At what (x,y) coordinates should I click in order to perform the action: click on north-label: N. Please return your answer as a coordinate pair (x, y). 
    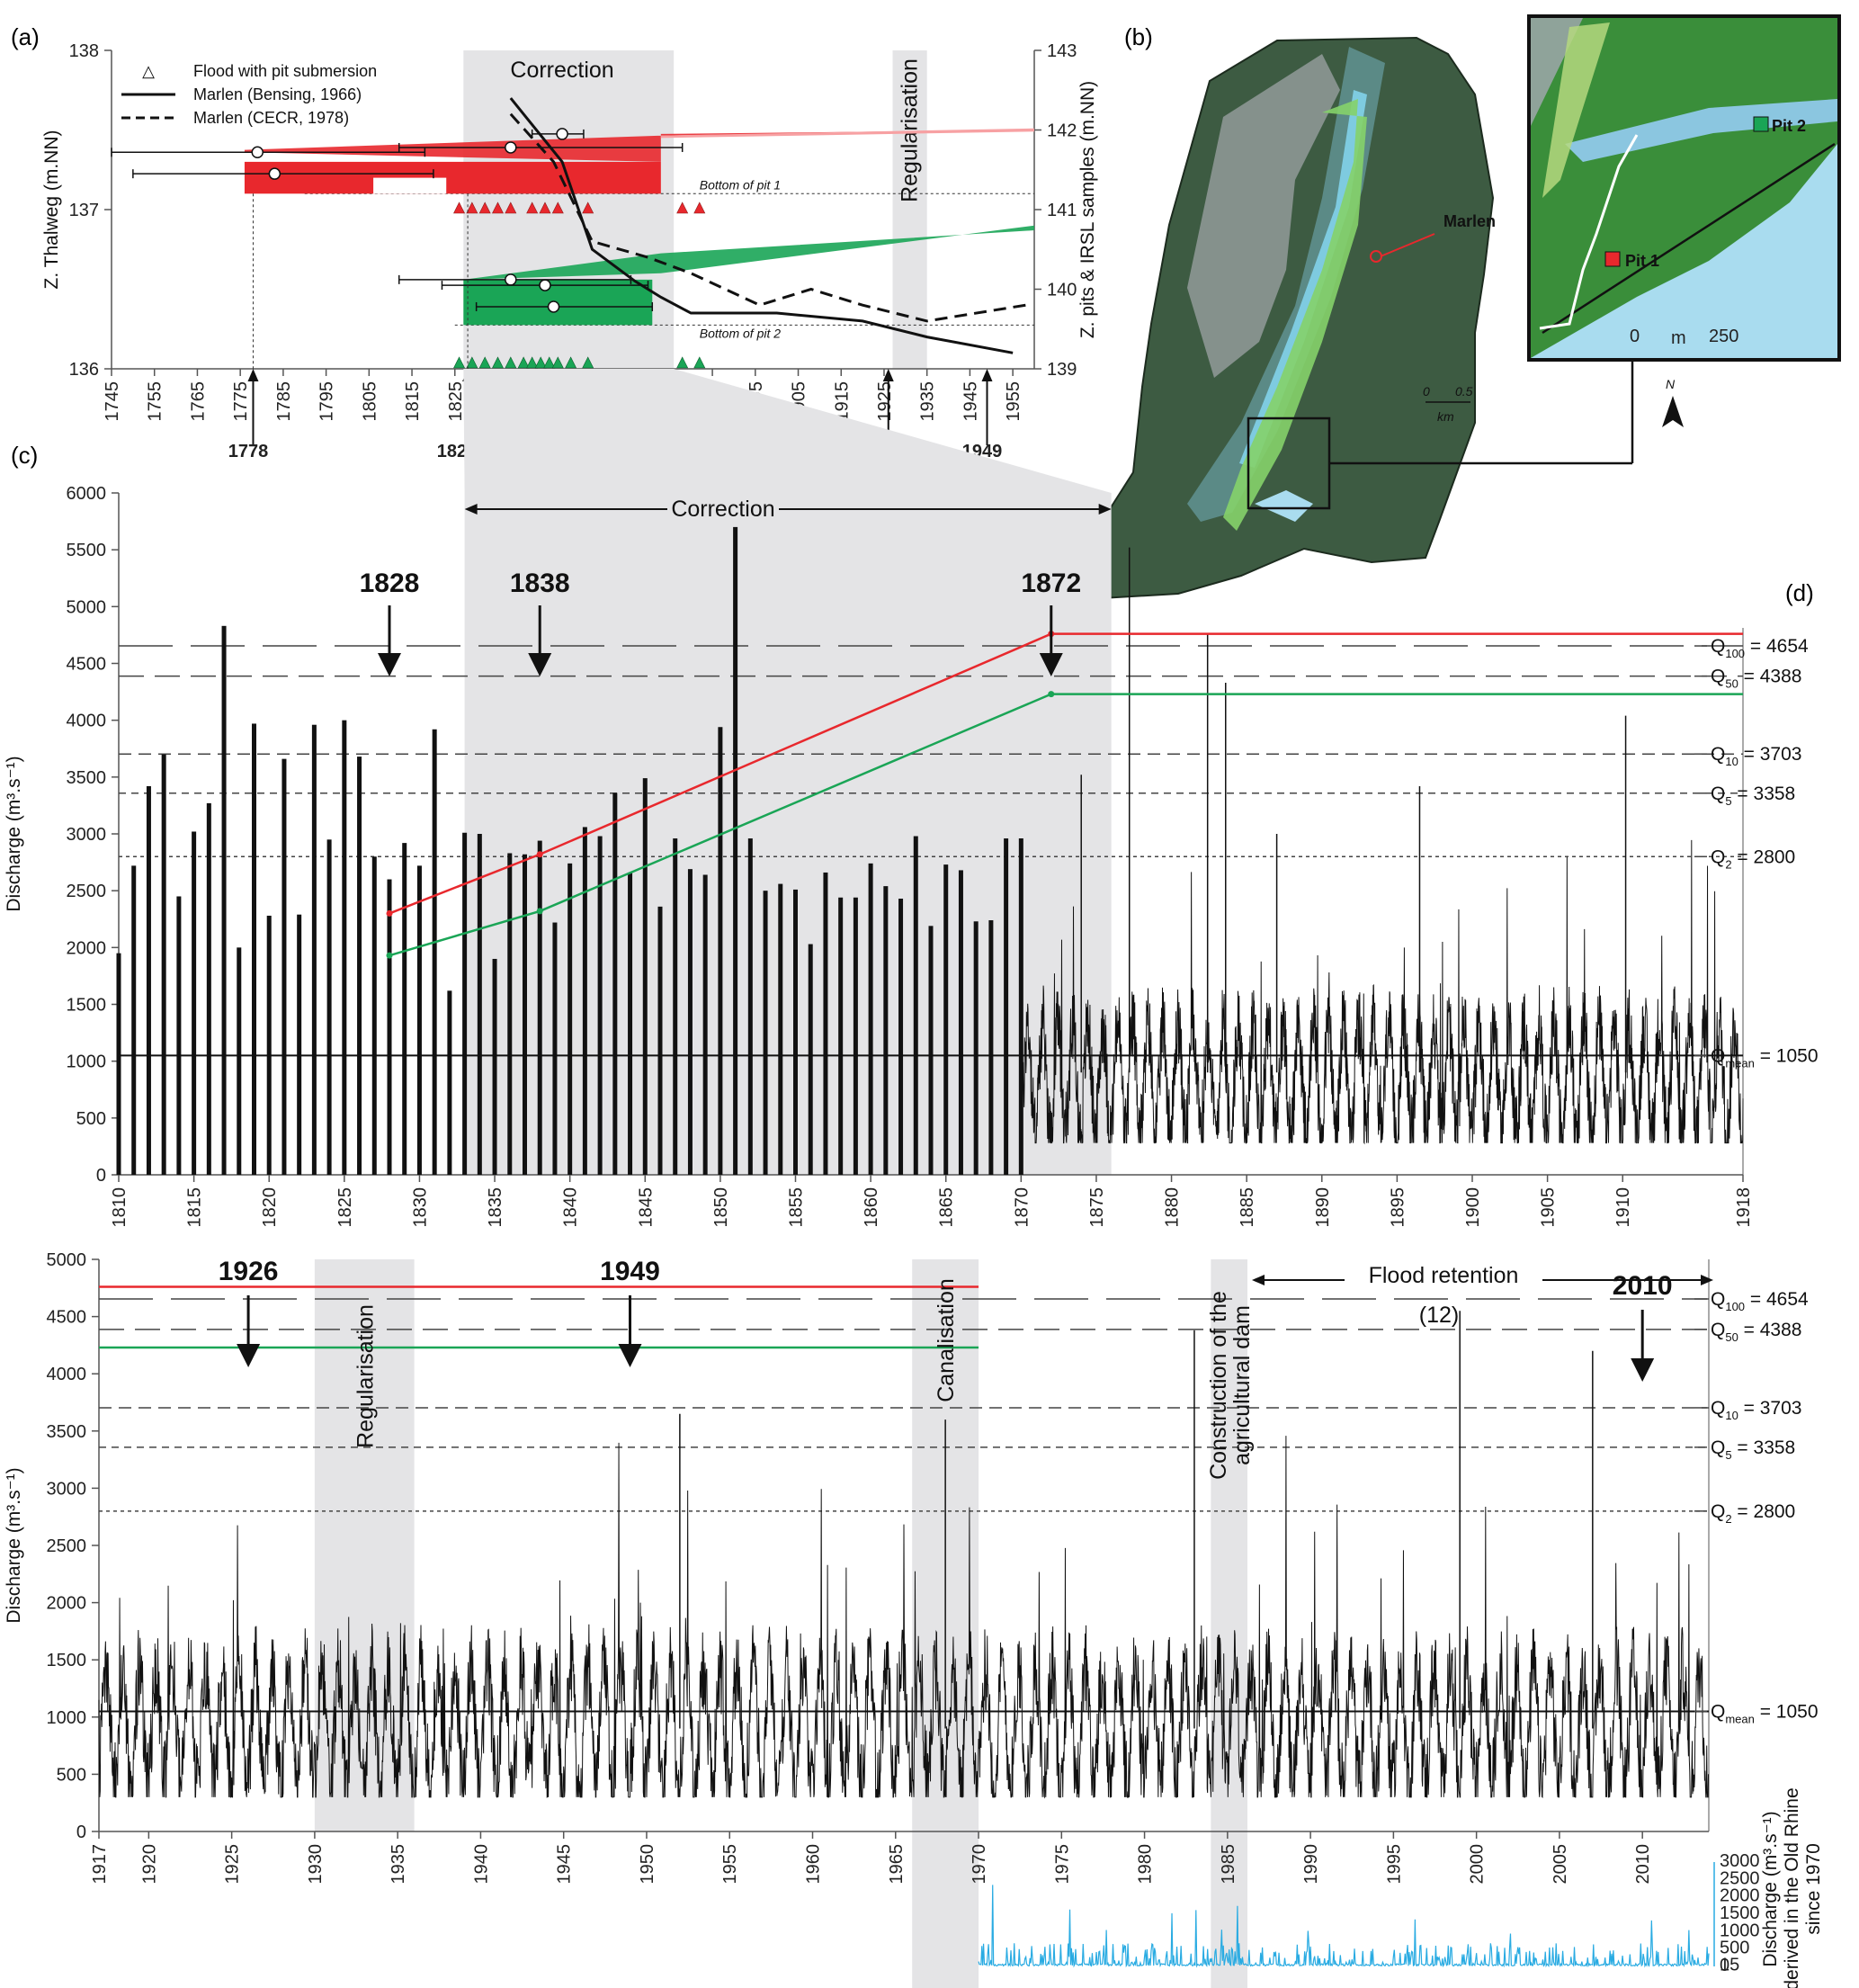
    Looking at the image, I should click on (1671, 384).